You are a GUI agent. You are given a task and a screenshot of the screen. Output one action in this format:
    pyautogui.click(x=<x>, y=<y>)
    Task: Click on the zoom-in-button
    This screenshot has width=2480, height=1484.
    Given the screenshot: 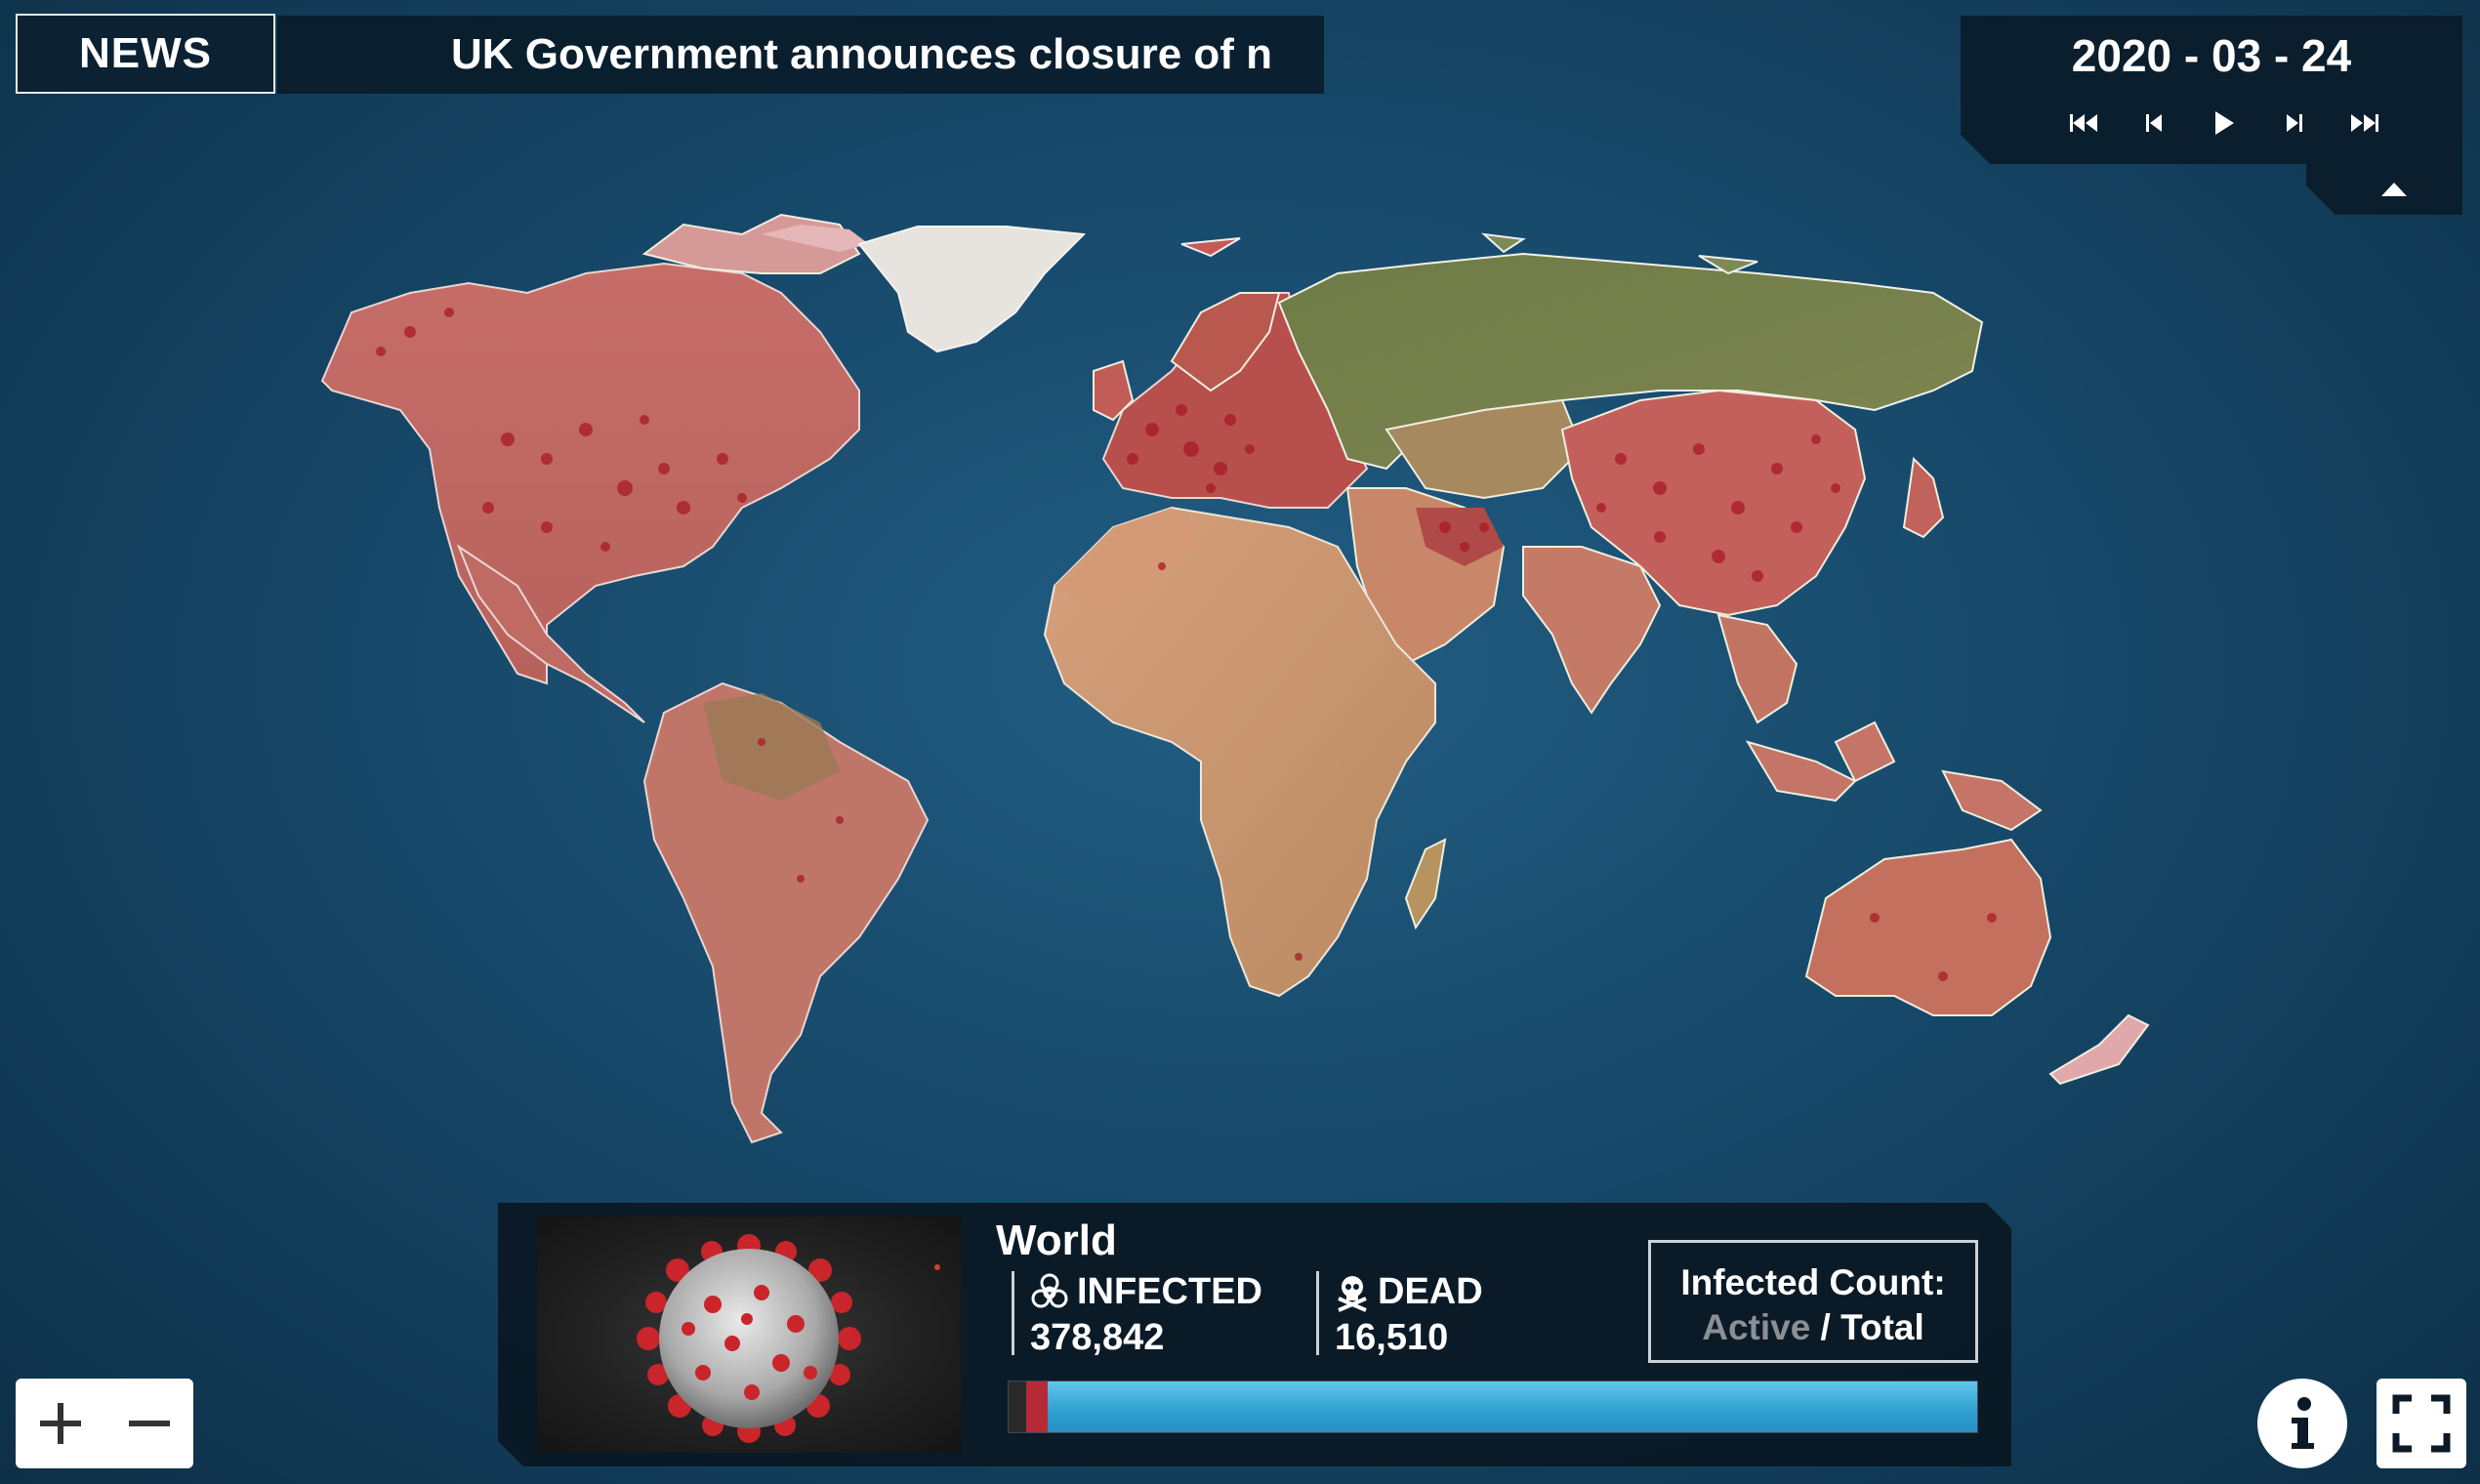 What is the action you would take?
    pyautogui.click(x=60, y=1424)
    